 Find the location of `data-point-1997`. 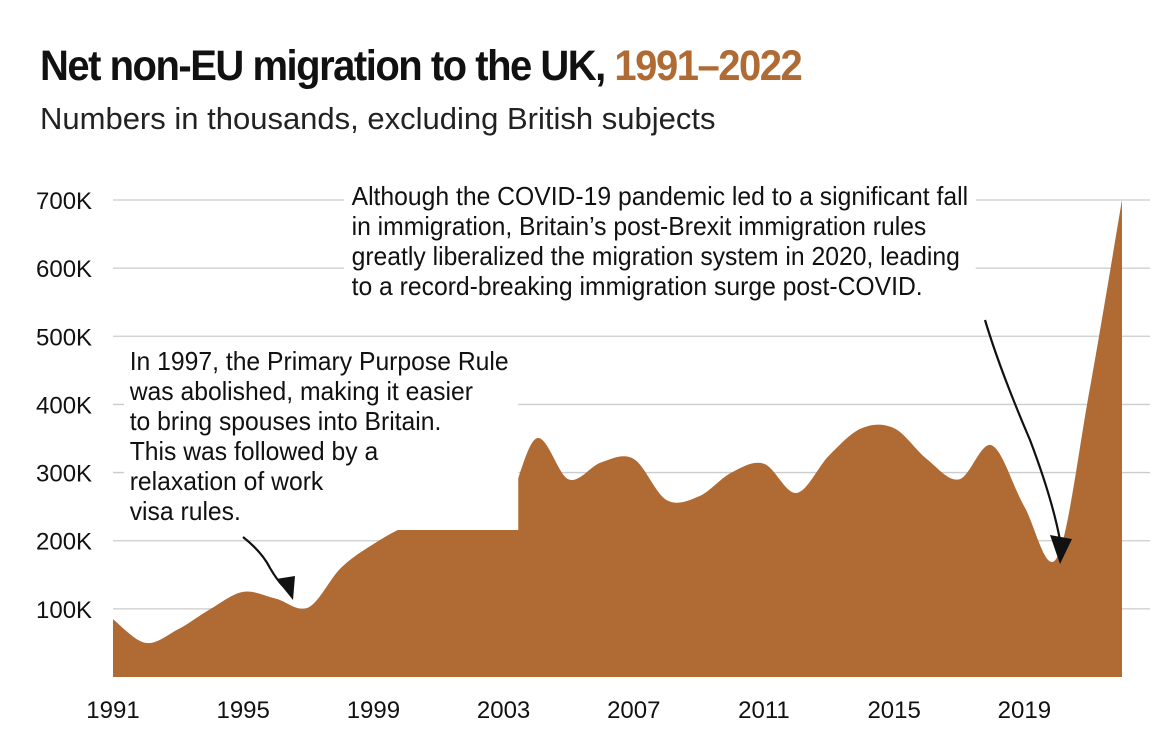

data-point-1997 is located at coordinates (308, 607).